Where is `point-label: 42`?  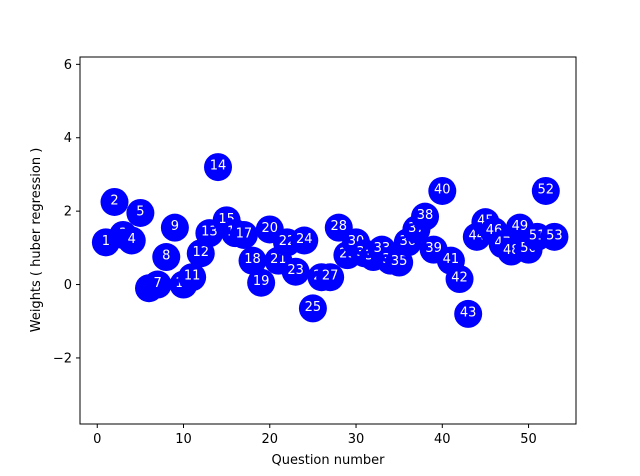 point-label: 42 is located at coordinates (459, 278).